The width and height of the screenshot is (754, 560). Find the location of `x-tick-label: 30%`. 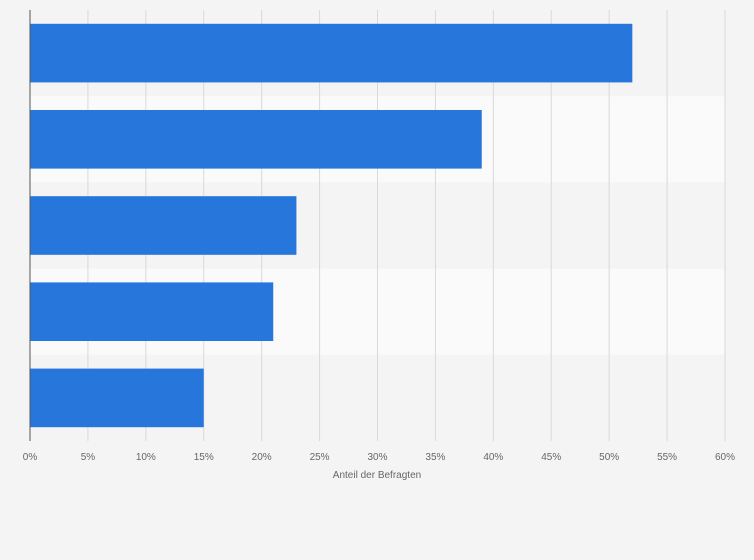

x-tick-label: 30% is located at coordinates (377, 457).